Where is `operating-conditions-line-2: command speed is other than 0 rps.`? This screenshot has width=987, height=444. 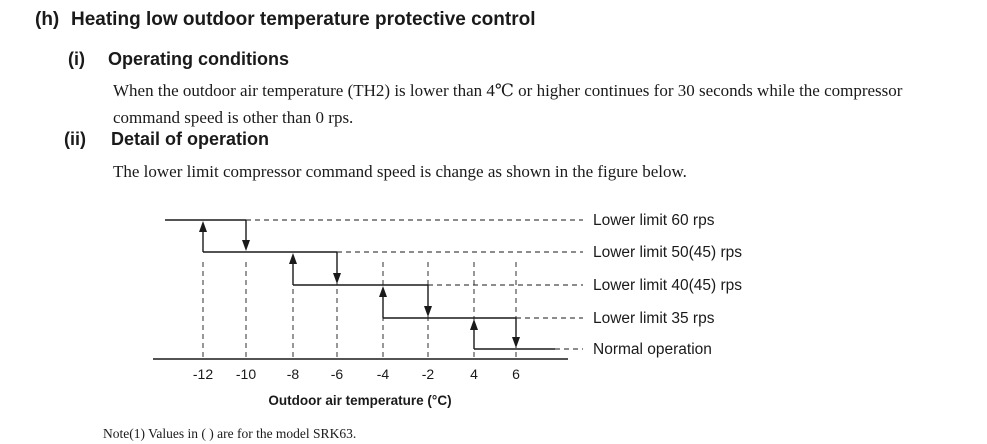 operating-conditions-line-2: command speed is other than 0 rps. is located at coordinates (233, 117).